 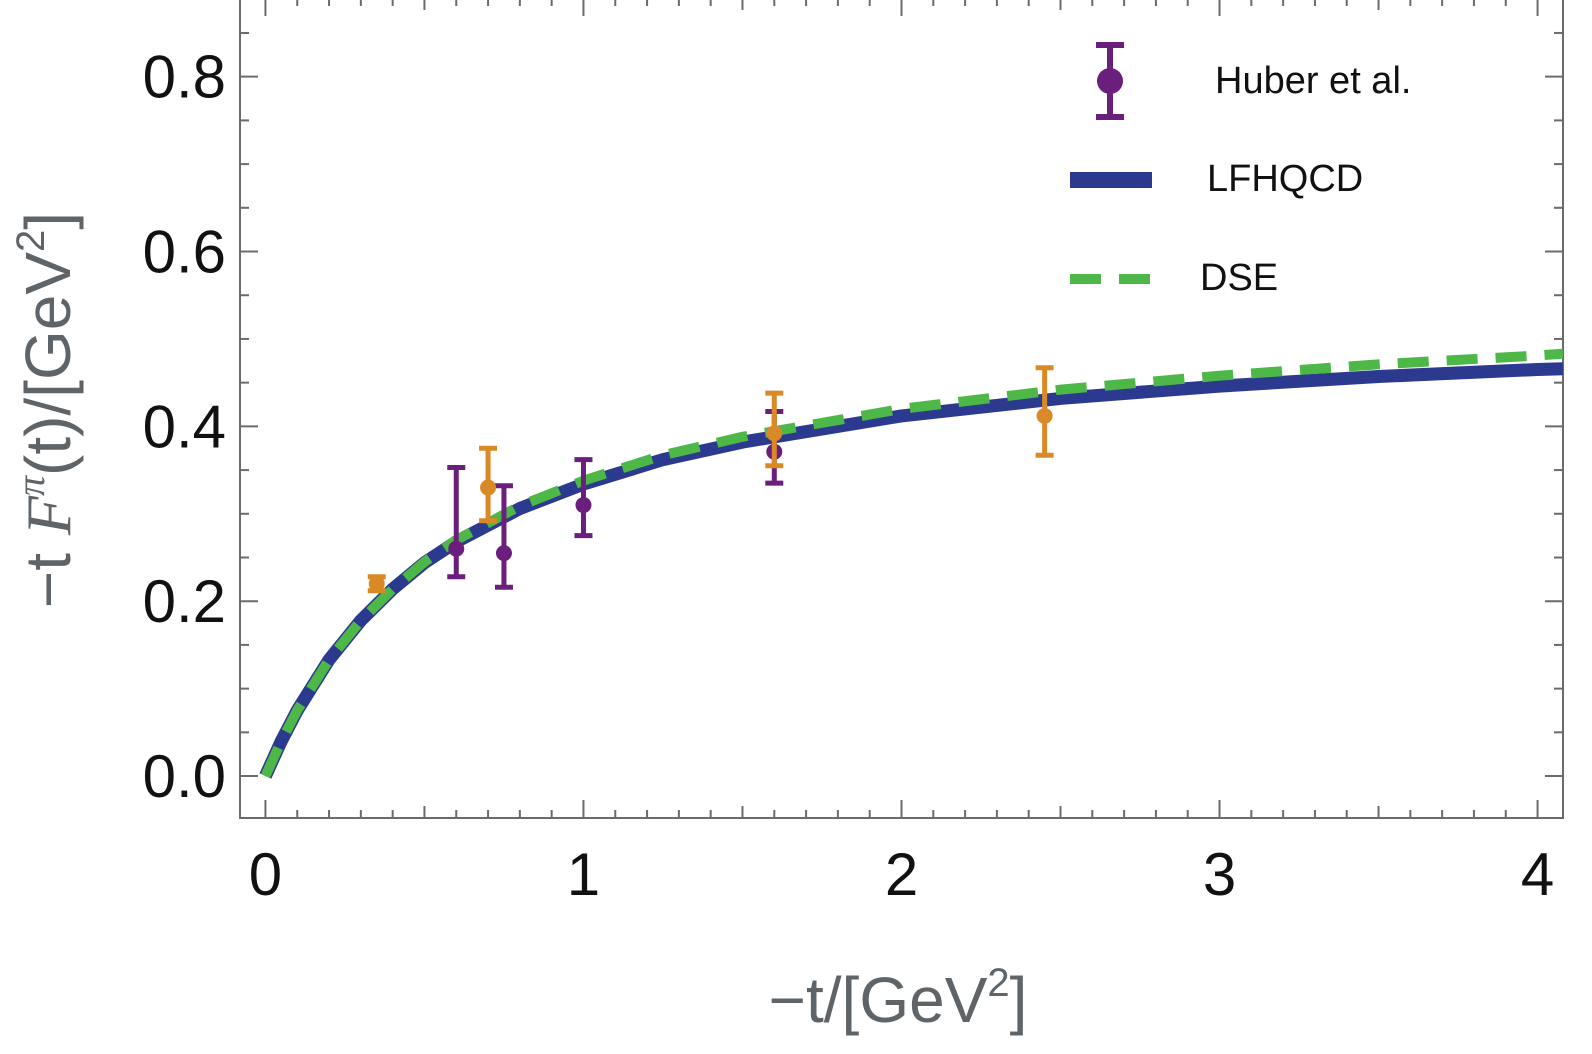 I want to click on x-axis-title: −t/[GeV2], so click(x=898, y=998).